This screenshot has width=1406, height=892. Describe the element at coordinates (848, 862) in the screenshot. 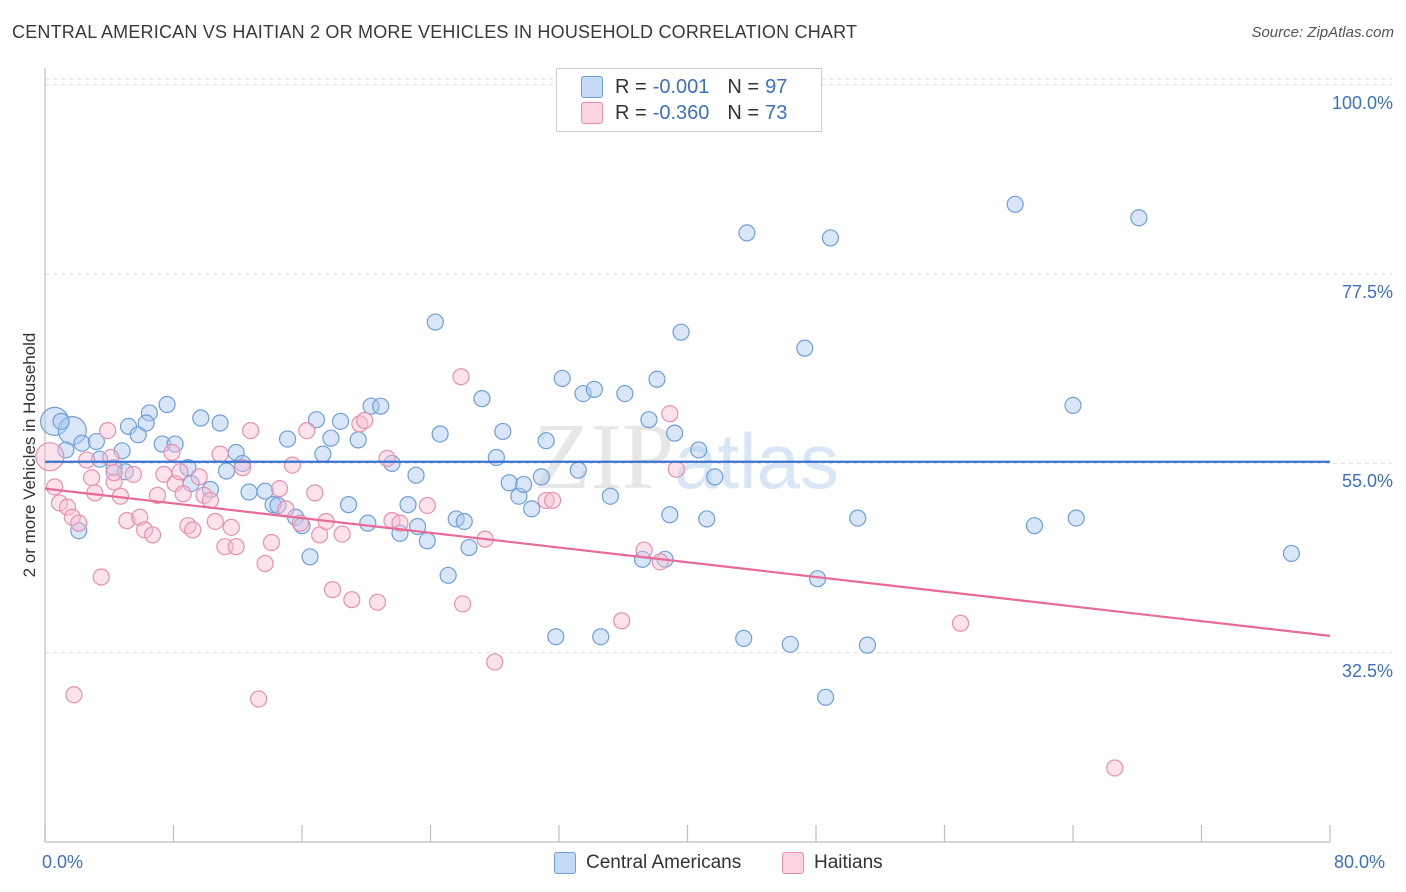

I see `bottom-legend-label: Haitians` at that location.